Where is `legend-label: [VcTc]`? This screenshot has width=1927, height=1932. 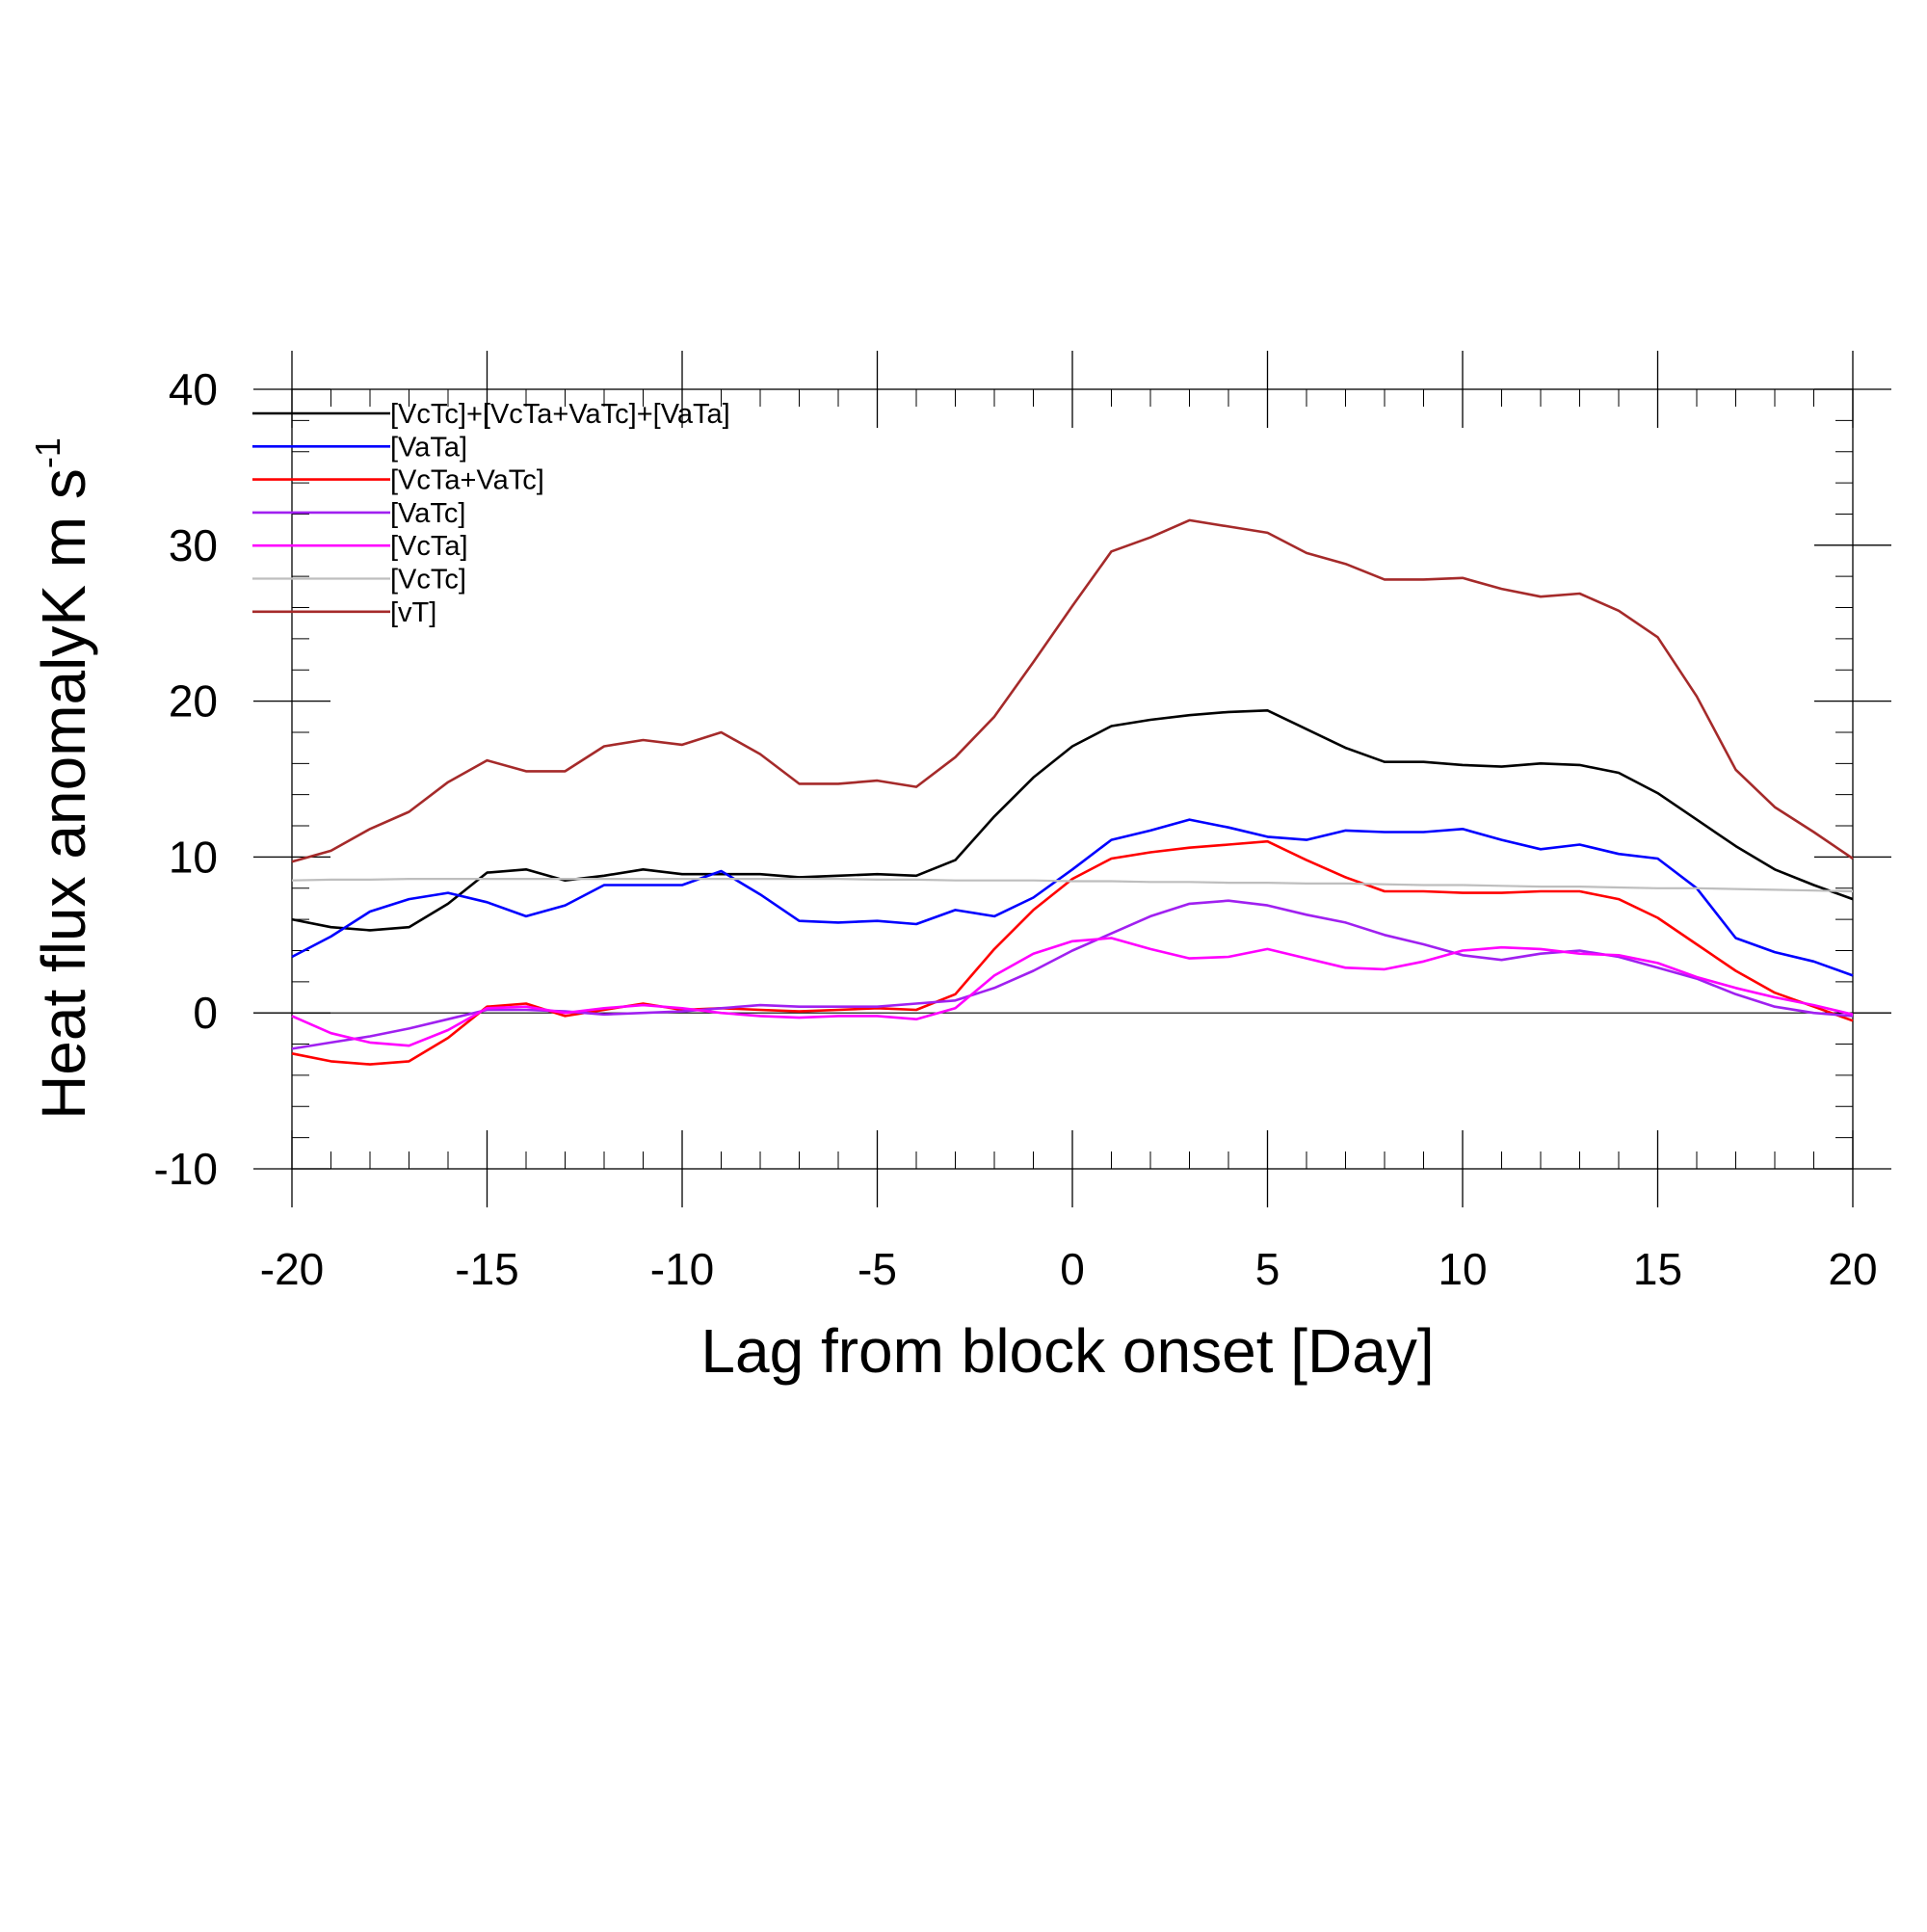 legend-label: [VcTc] is located at coordinates (428, 580).